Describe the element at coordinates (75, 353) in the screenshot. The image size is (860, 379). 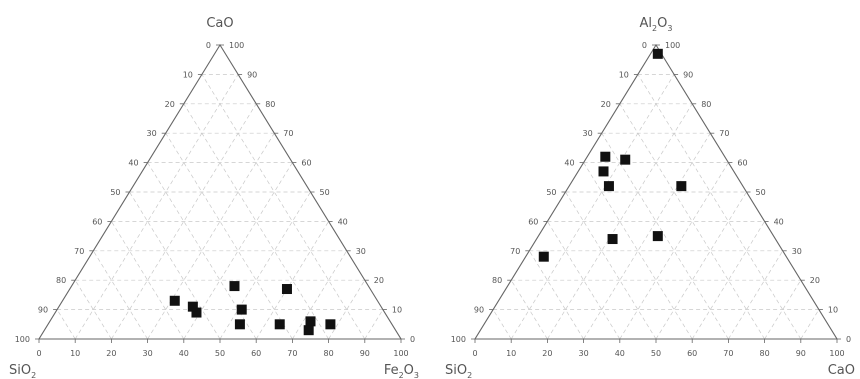
I see `base-tick-label: 10` at that location.